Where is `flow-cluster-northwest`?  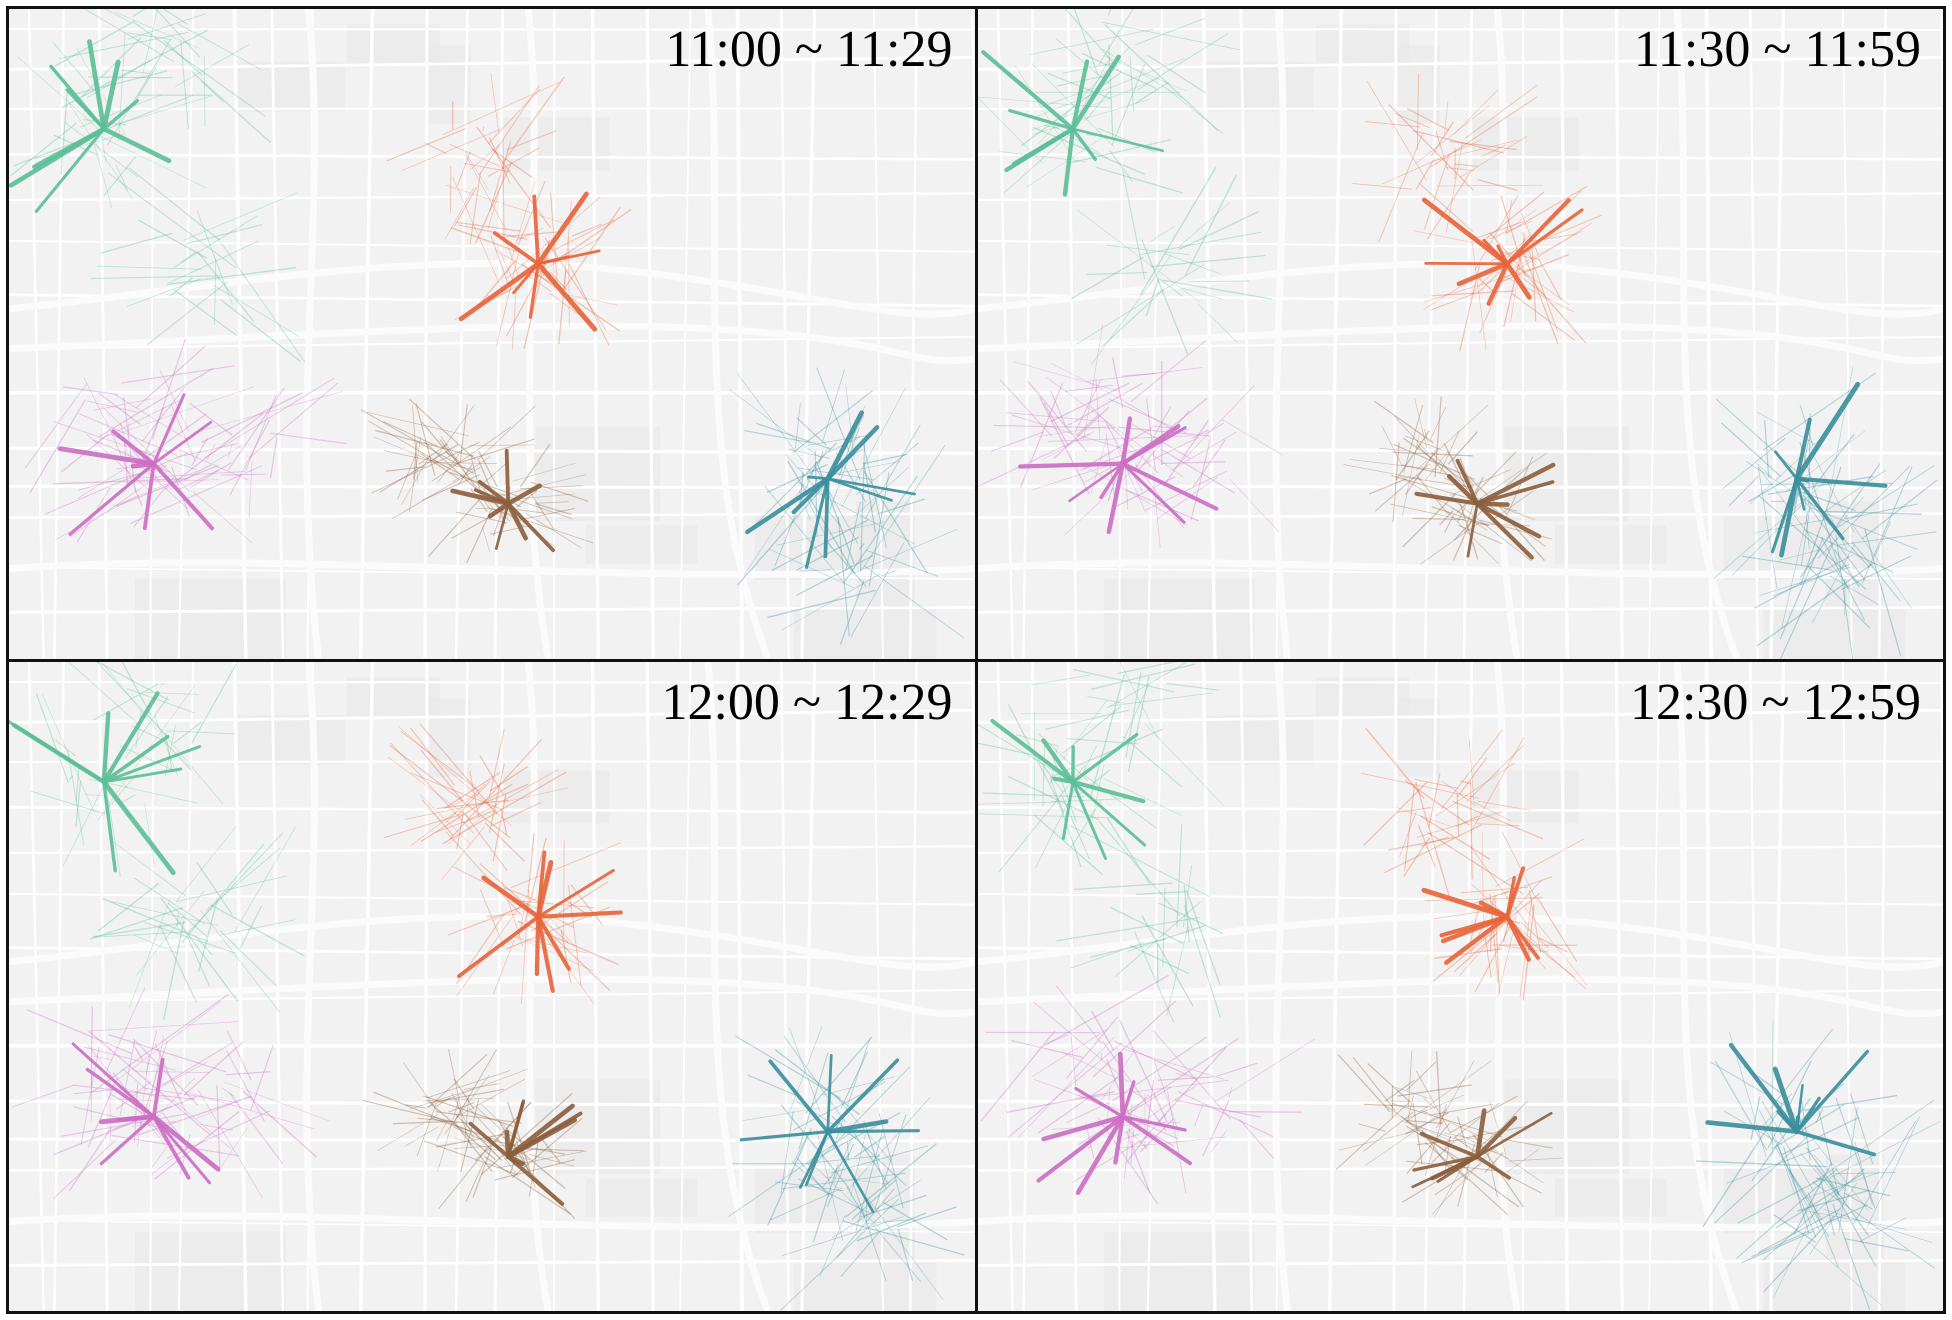
flow-cluster-northwest is located at coordinates (157, 186).